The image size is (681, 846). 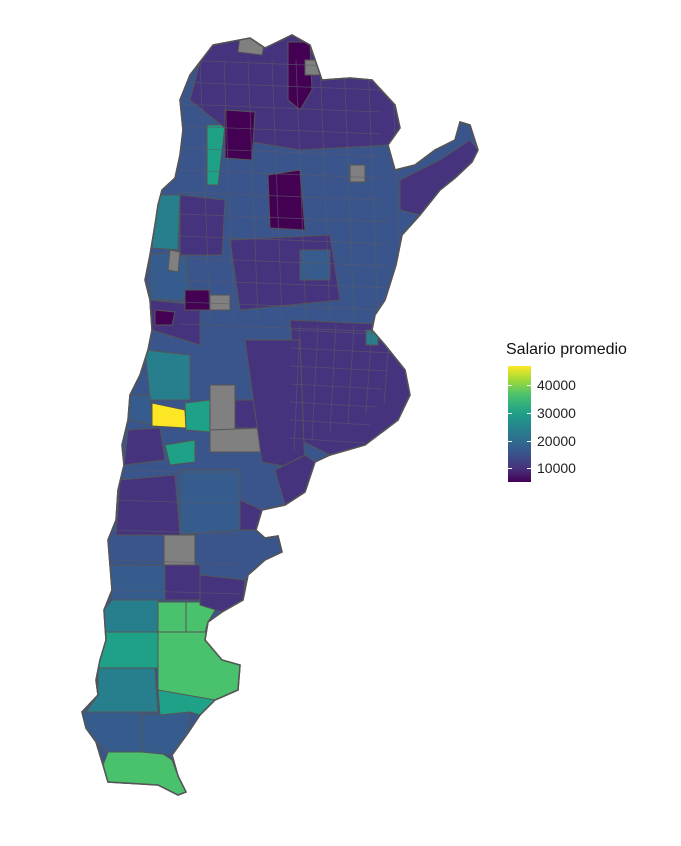 What do you see at coordinates (581, 416) in the screenshot?
I see `legend: Salario promedio 40000 30000 20000 10000` at bounding box center [581, 416].